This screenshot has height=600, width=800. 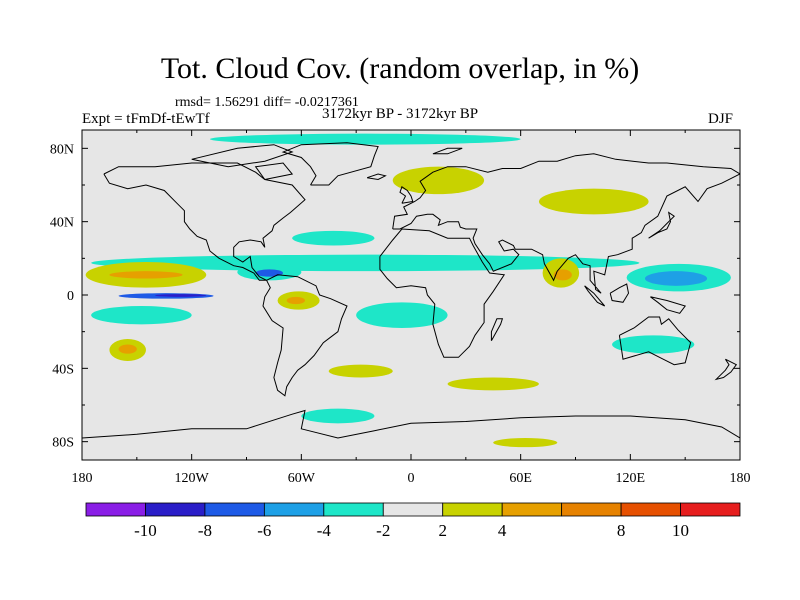 What do you see at coordinates (676, 278) in the screenshot?
I see `anomaly-west-pacific-blue` at bounding box center [676, 278].